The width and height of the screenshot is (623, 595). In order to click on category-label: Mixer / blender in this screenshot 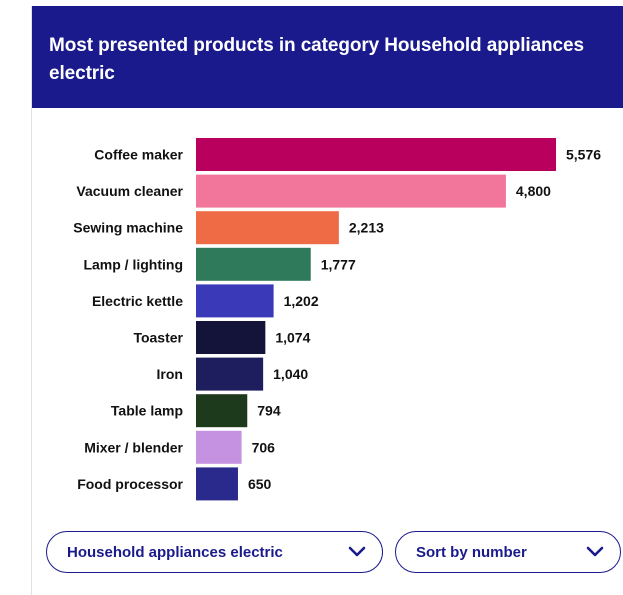, I will do `click(133, 447)`.